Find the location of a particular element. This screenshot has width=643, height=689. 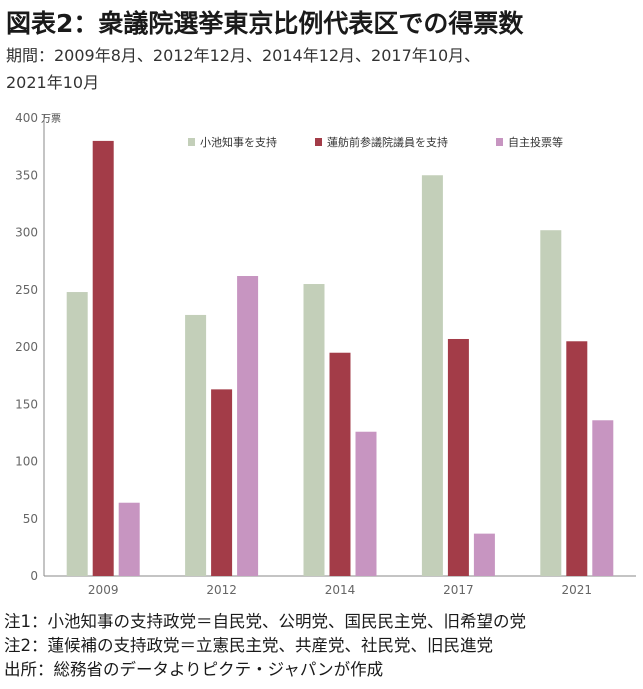

note-1: 注1：小池知事の支持政党＝自民党、公明党、国民民主党、旧希望の党 is located at coordinates (265, 621).